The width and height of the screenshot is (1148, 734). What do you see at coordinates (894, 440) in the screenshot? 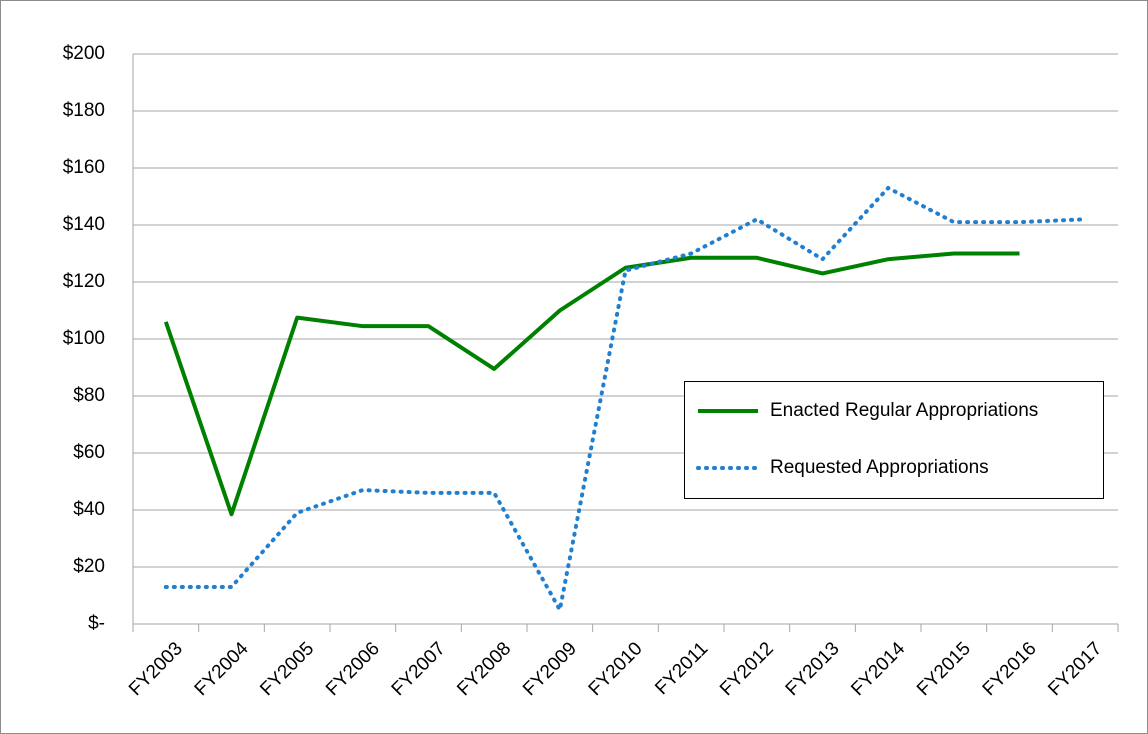
I see `legend-box` at bounding box center [894, 440].